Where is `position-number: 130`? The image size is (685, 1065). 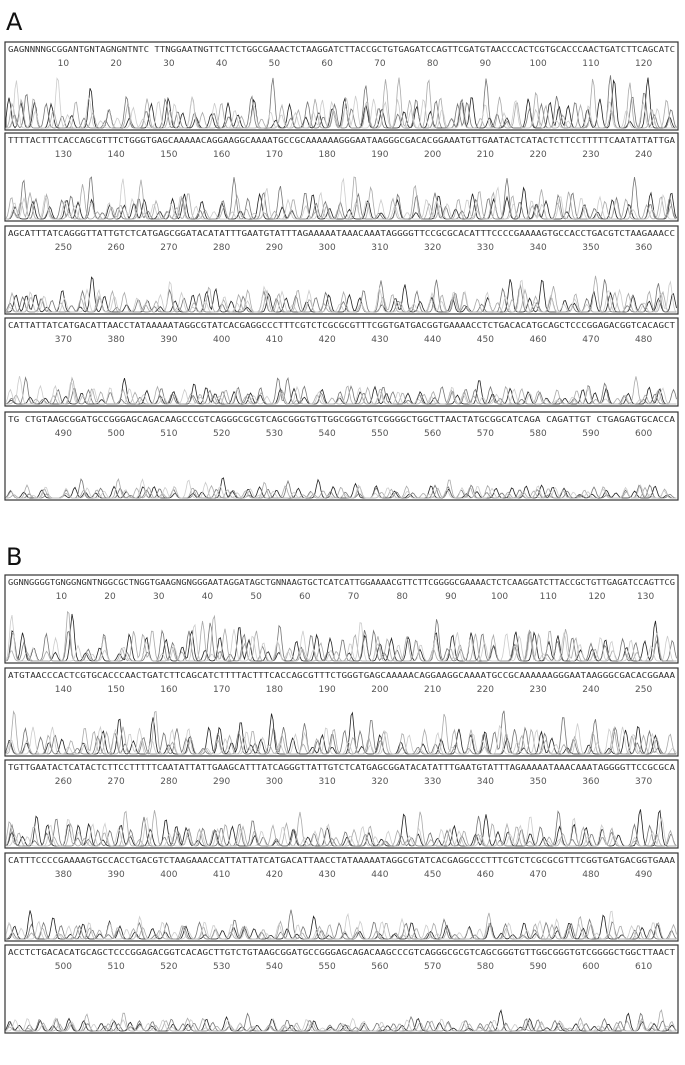 position-number: 130 is located at coordinates (63, 155).